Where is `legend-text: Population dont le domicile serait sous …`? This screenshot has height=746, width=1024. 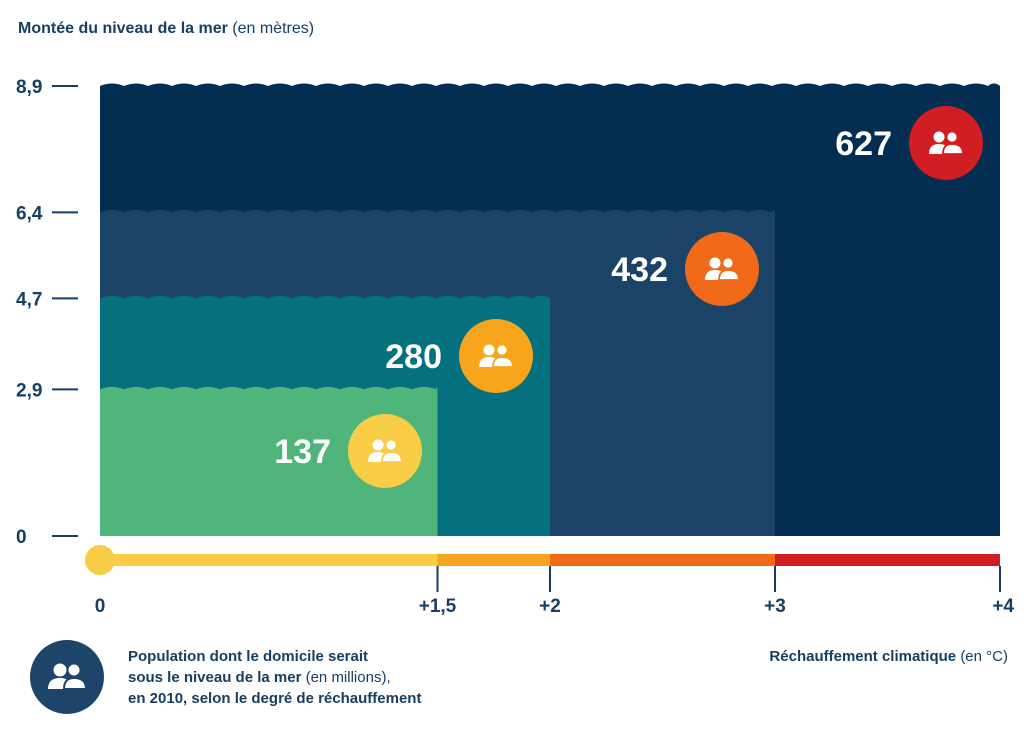 legend-text: Population dont le domicile serait sous … is located at coordinates (275, 677).